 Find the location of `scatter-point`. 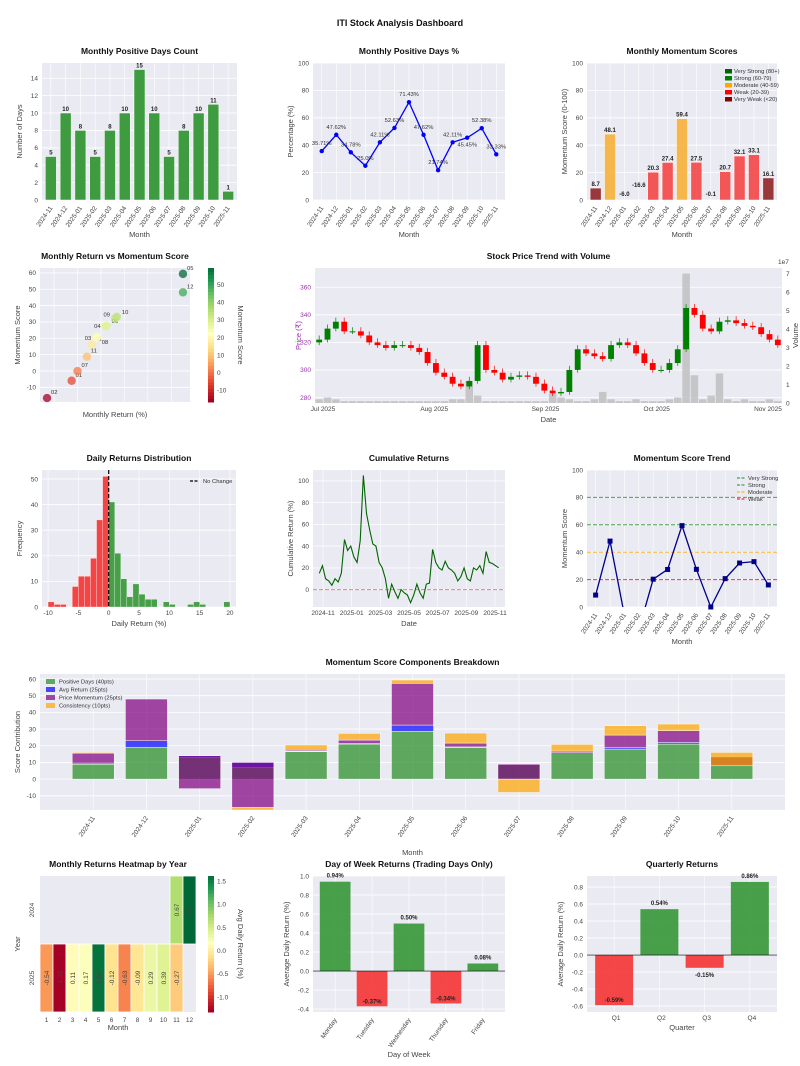

scatter-point is located at coordinates (117, 317).